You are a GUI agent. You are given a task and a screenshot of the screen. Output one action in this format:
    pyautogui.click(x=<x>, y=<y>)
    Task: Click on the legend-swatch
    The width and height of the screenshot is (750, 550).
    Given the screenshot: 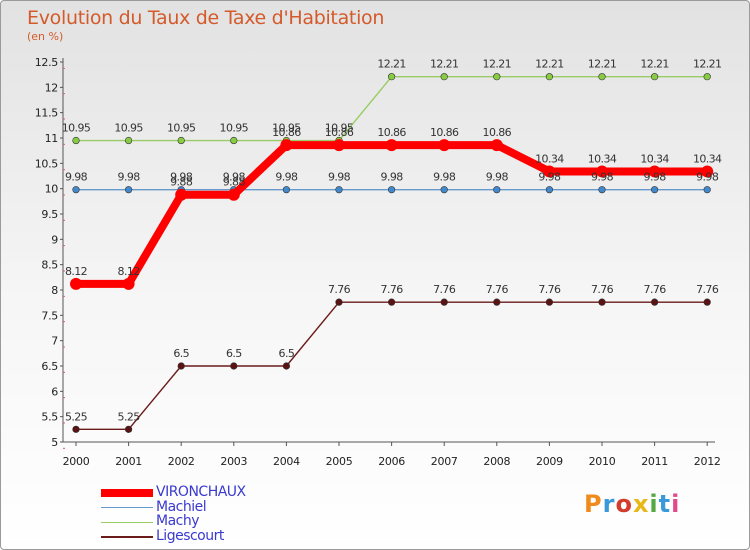 What is the action you would take?
    pyautogui.click(x=127, y=493)
    